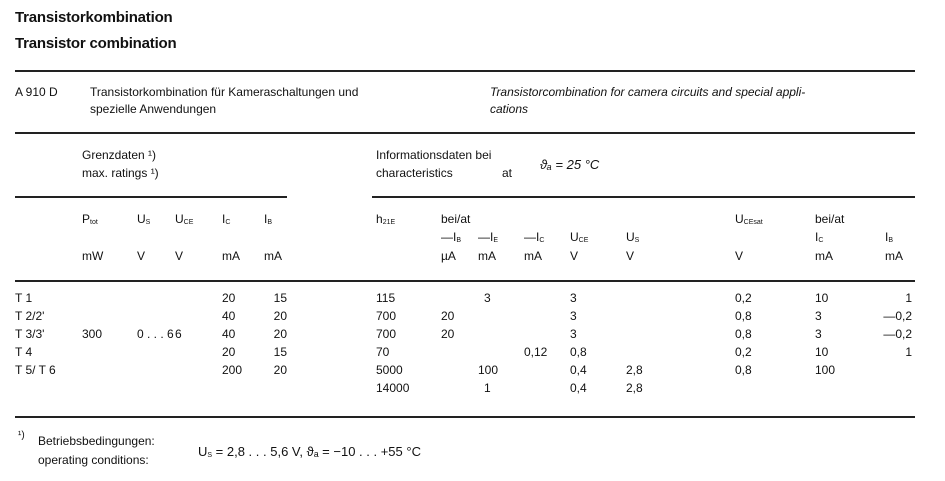 The height and width of the screenshot is (481, 945). Describe the element at coordinates (232, 370) in the screenshot. I see `table-cell: 200` at that location.